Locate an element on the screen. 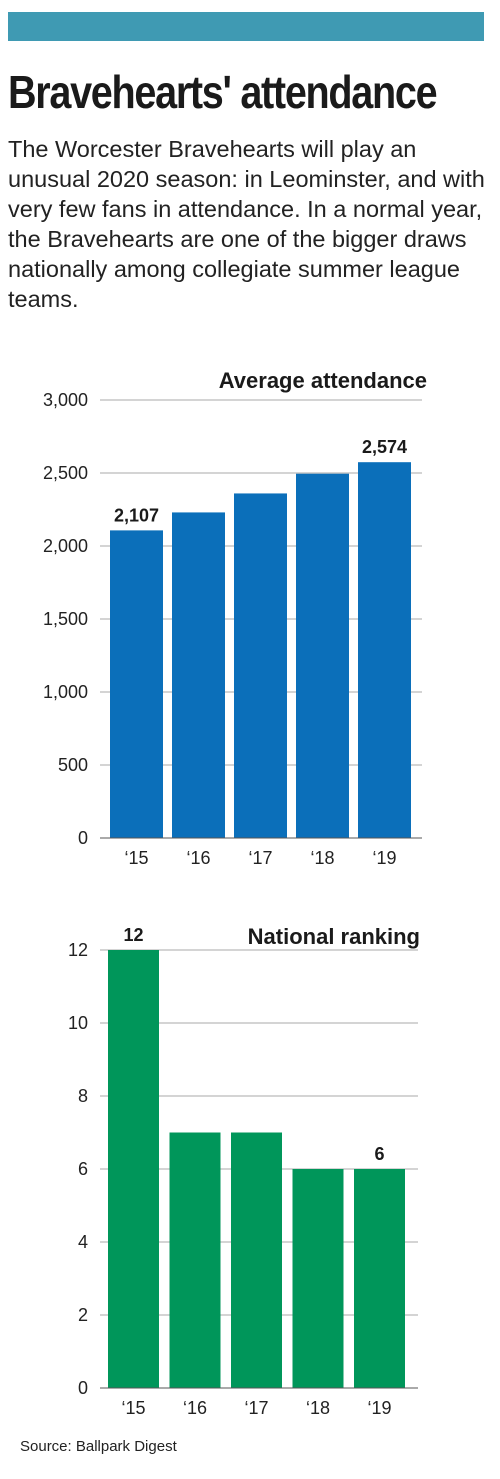 This screenshot has height=1479, width=500. y-tick-label: 2,500 is located at coordinates (65, 473).